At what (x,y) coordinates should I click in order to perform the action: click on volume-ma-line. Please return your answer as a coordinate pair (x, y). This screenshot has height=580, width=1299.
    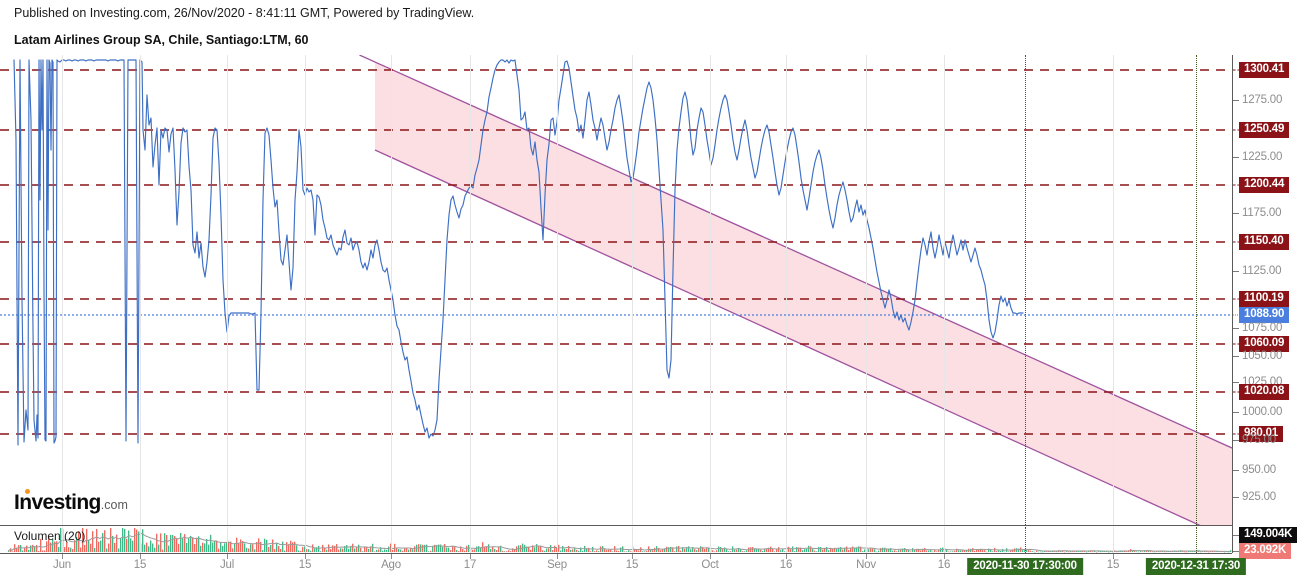
    Looking at the image, I should click on (619, 542).